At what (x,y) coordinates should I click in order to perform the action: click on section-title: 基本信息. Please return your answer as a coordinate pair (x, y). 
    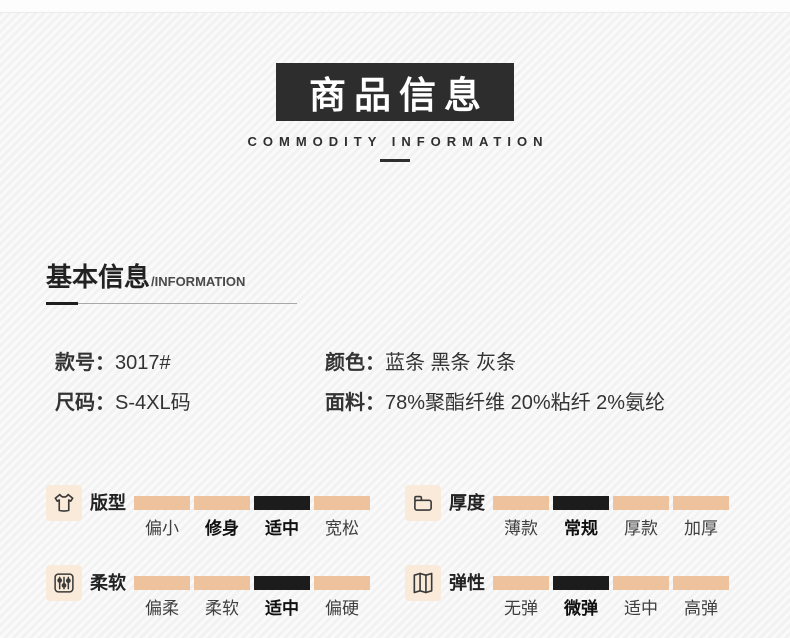
    Looking at the image, I should click on (98, 277).